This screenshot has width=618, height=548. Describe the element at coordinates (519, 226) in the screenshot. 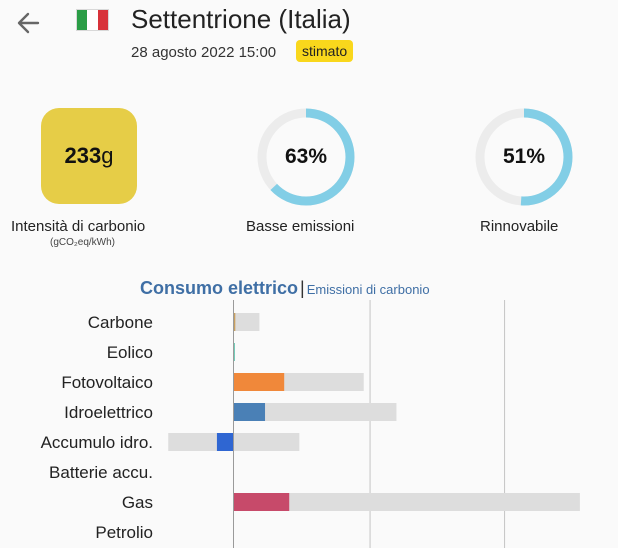

I see `renewable-label: Rinnovabile` at that location.